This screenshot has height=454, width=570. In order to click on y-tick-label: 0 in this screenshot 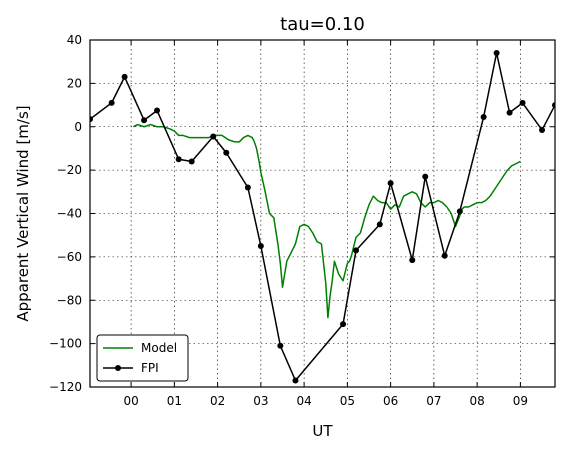, I will do `click(78, 127)`.